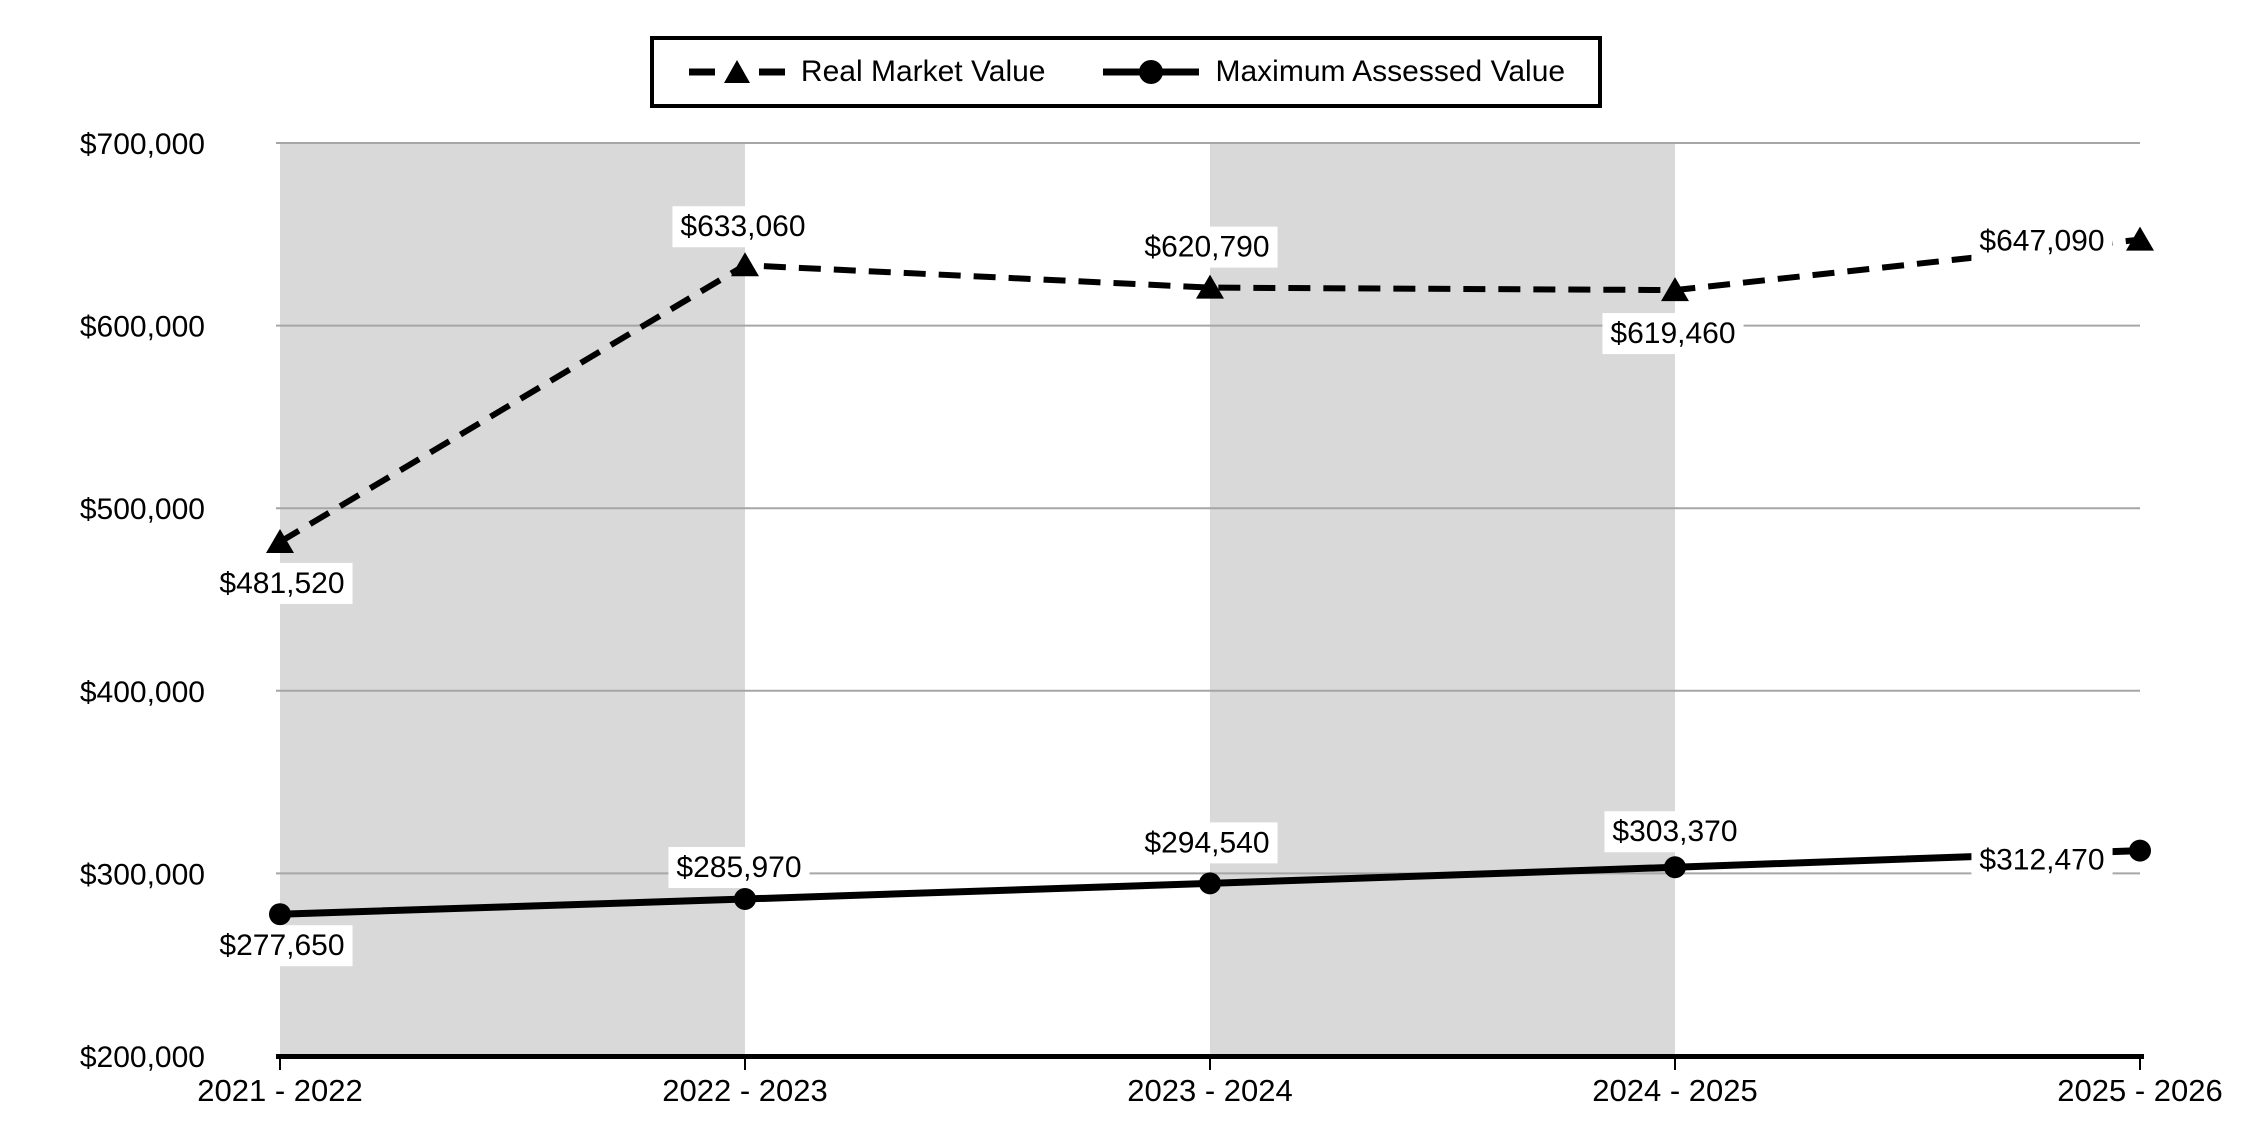 This screenshot has width=2250, height=1140. What do you see at coordinates (142, 874) in the screenshot?
I see `y-tick-label: $300,000` at bounding box center [142, 874].